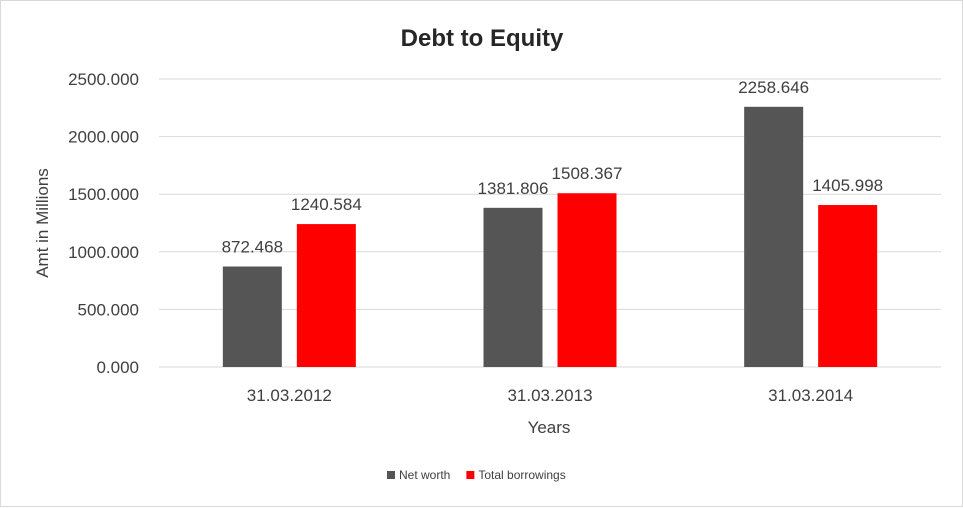 Image resolution: width=963 pixels, height=508 pixels. I want to click on legend-label: Net worth, so click(424, 475).